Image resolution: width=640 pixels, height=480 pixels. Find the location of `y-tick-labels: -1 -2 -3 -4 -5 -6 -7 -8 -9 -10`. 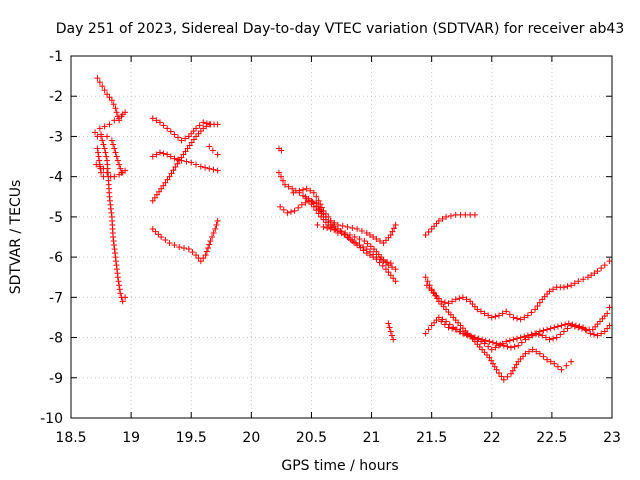

y-tick-labels: -1 -2 -3 -4 -5 -6 -7 -8 -9 -10 is located at coordinates (51, 238).